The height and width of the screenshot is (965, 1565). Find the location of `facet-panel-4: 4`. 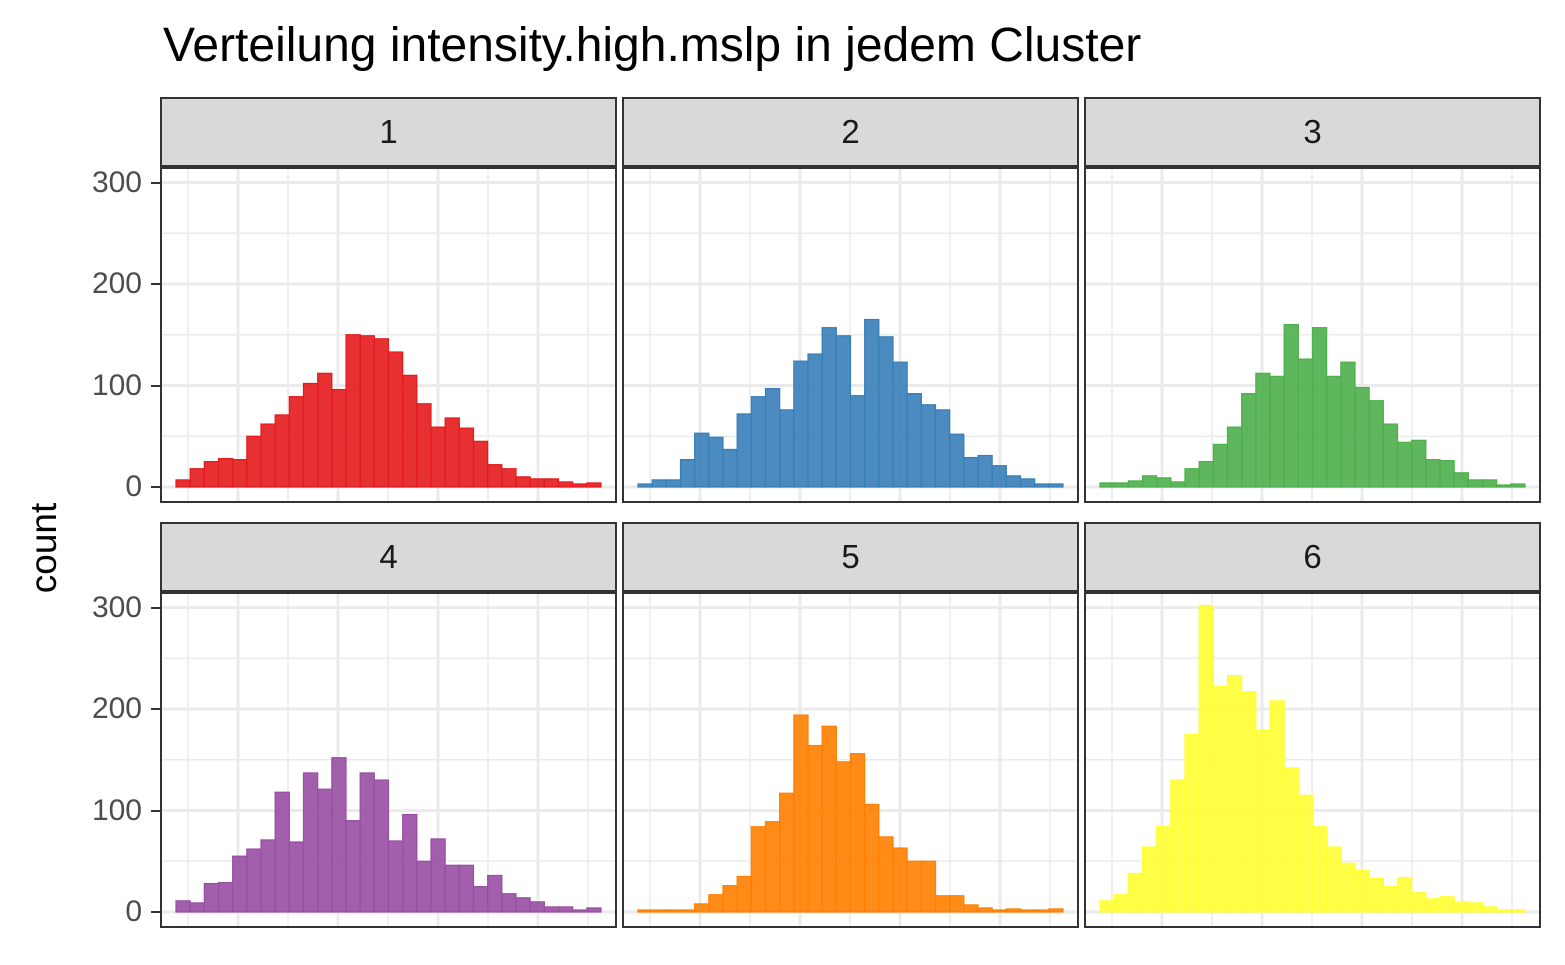

facet-panel-4: 4 is located at coordinates (388, 725).